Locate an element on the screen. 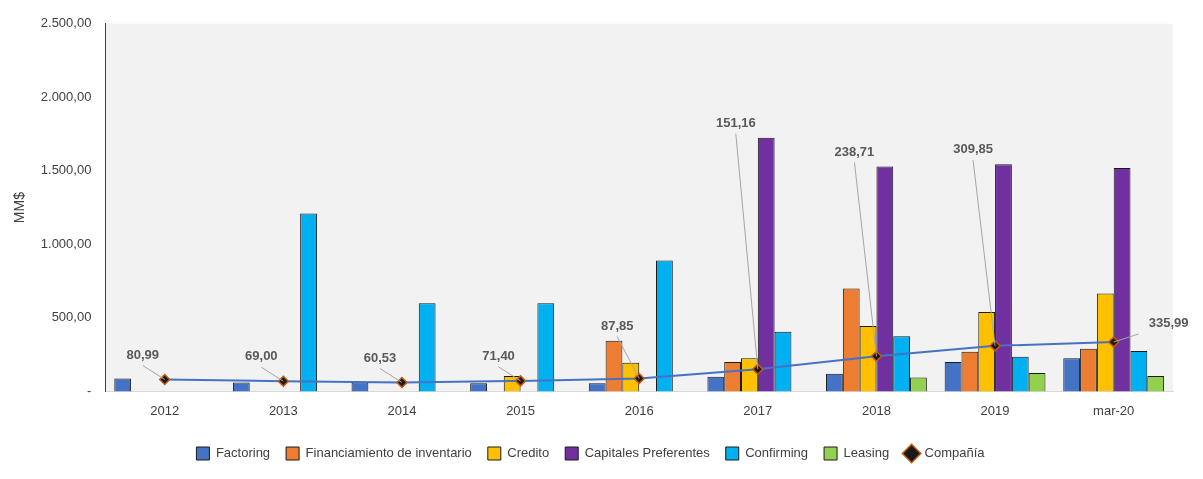 This screenshot has height=479, width=1203. data-label: 80,99 is located at coordinates (142, 354).